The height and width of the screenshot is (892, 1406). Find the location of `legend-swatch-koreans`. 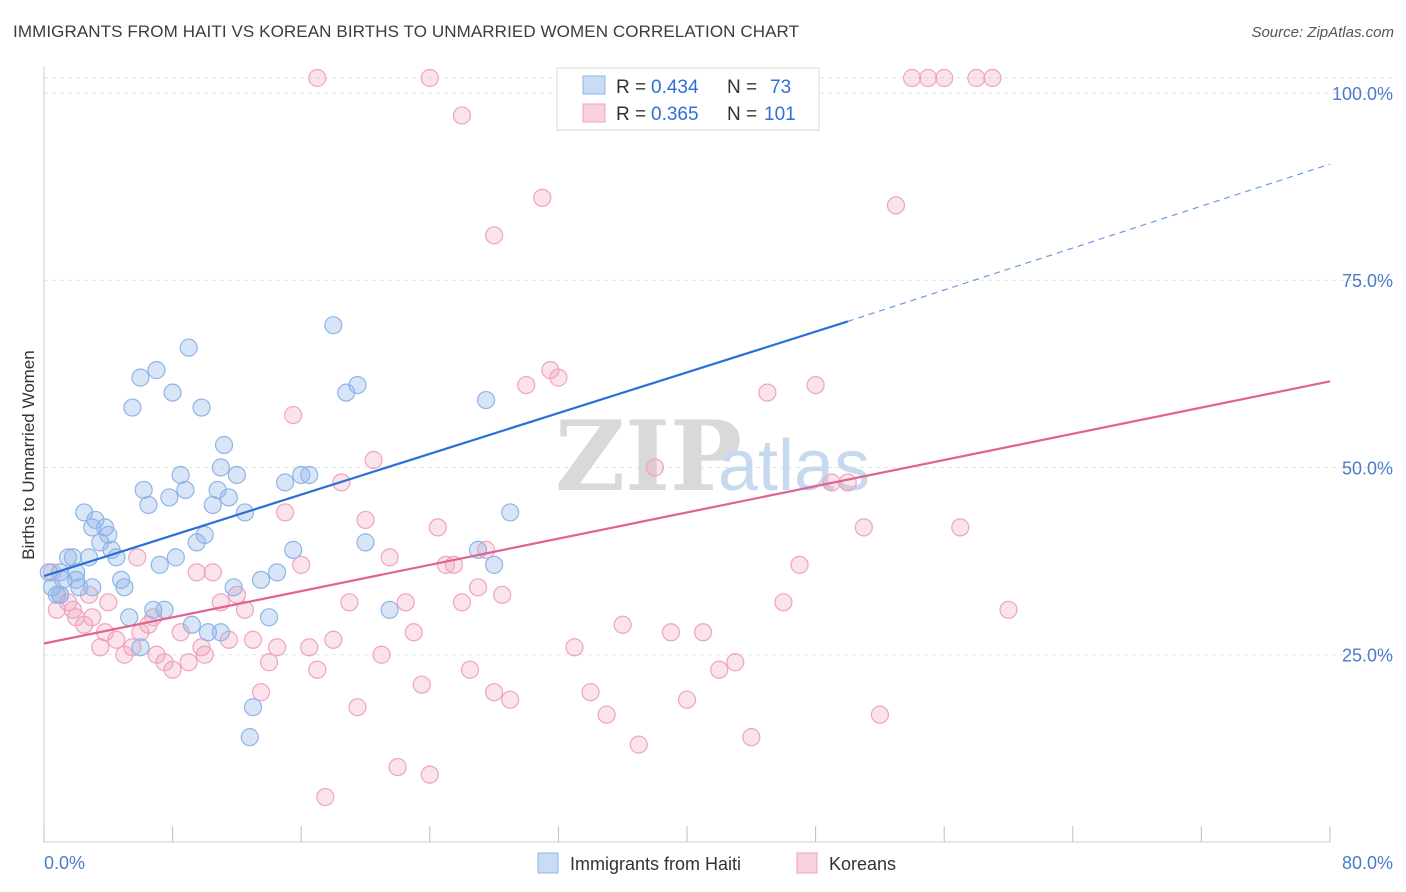

legend-swatch-koreans is located at coordinates (594, 113).